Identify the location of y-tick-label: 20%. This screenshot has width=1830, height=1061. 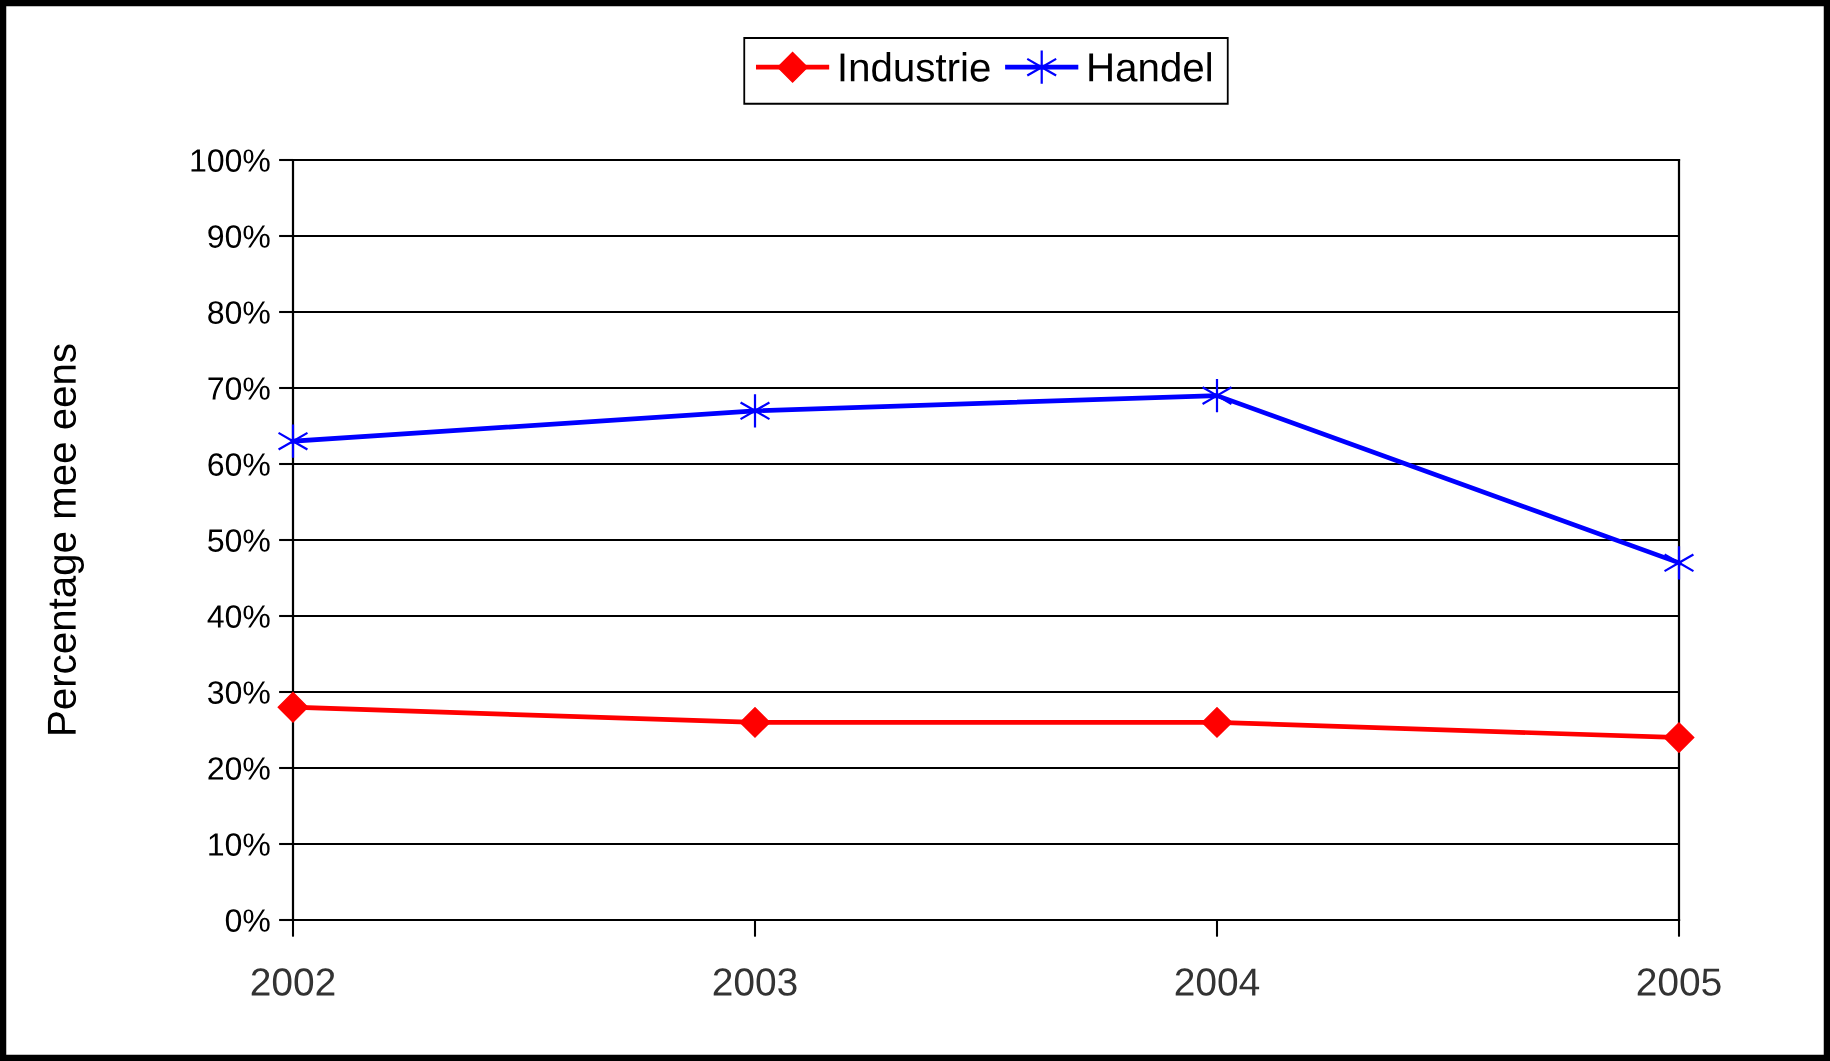
(239, 768).